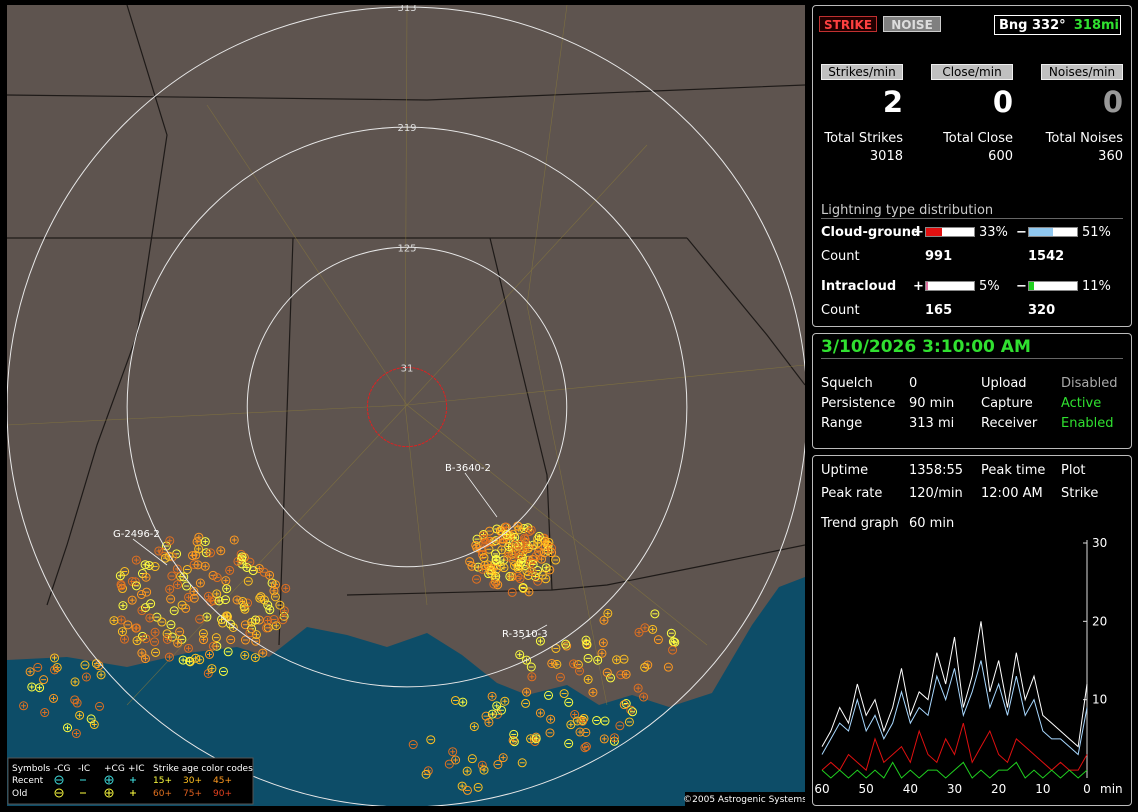  Describe the element at coordinates (926, 347) in the screenshot. I see `datetime: 3/10/2026 3:10:00 AM` at that location.